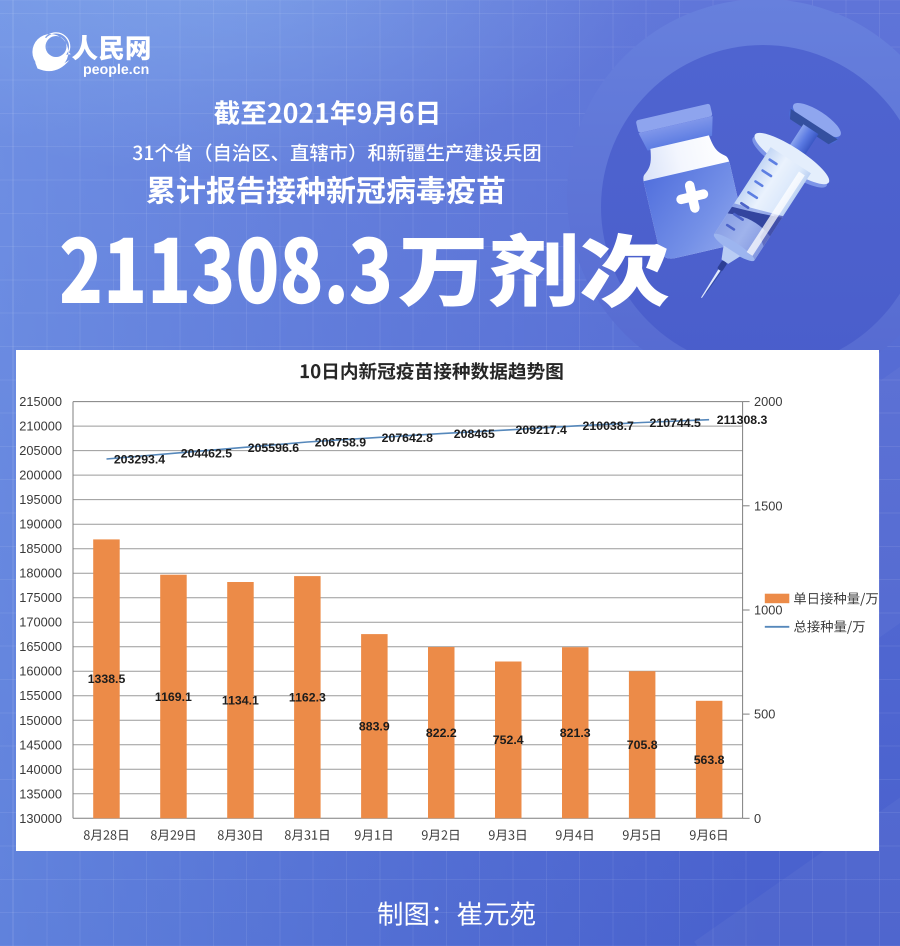 The height and width of the screenshot is (946, 900). What do you see at coordinates (40, 744) in the screenshot?
I see `svg-text: 145000` at bounding box center [40, 744].